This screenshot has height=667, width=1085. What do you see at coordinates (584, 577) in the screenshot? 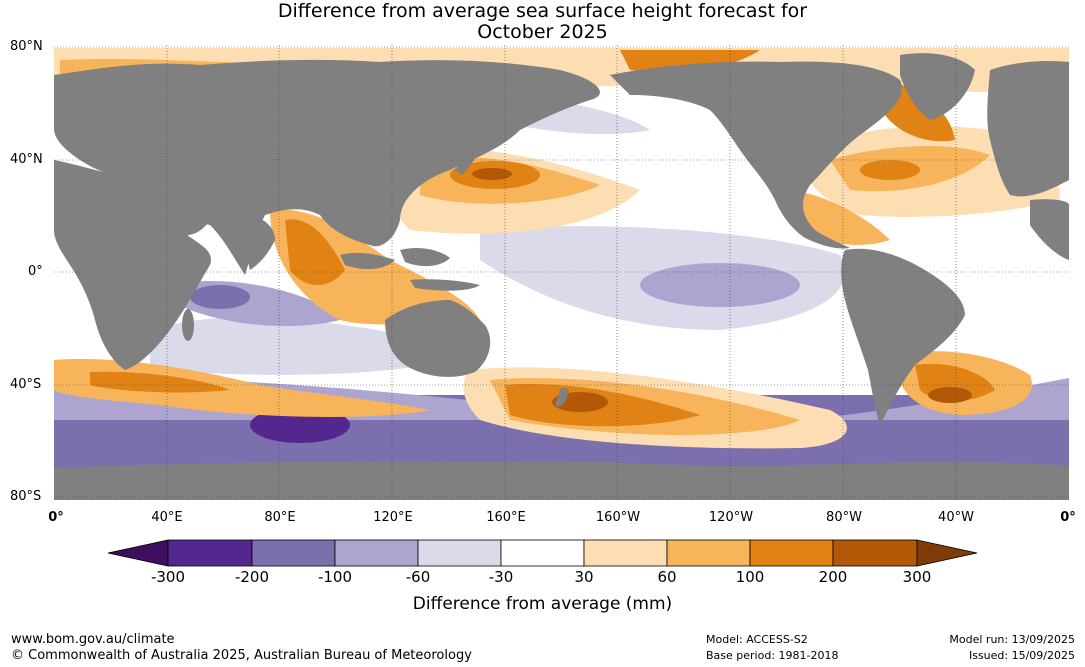
I see `colorbar-tick-label: 30` at bounding box center [584, 577].